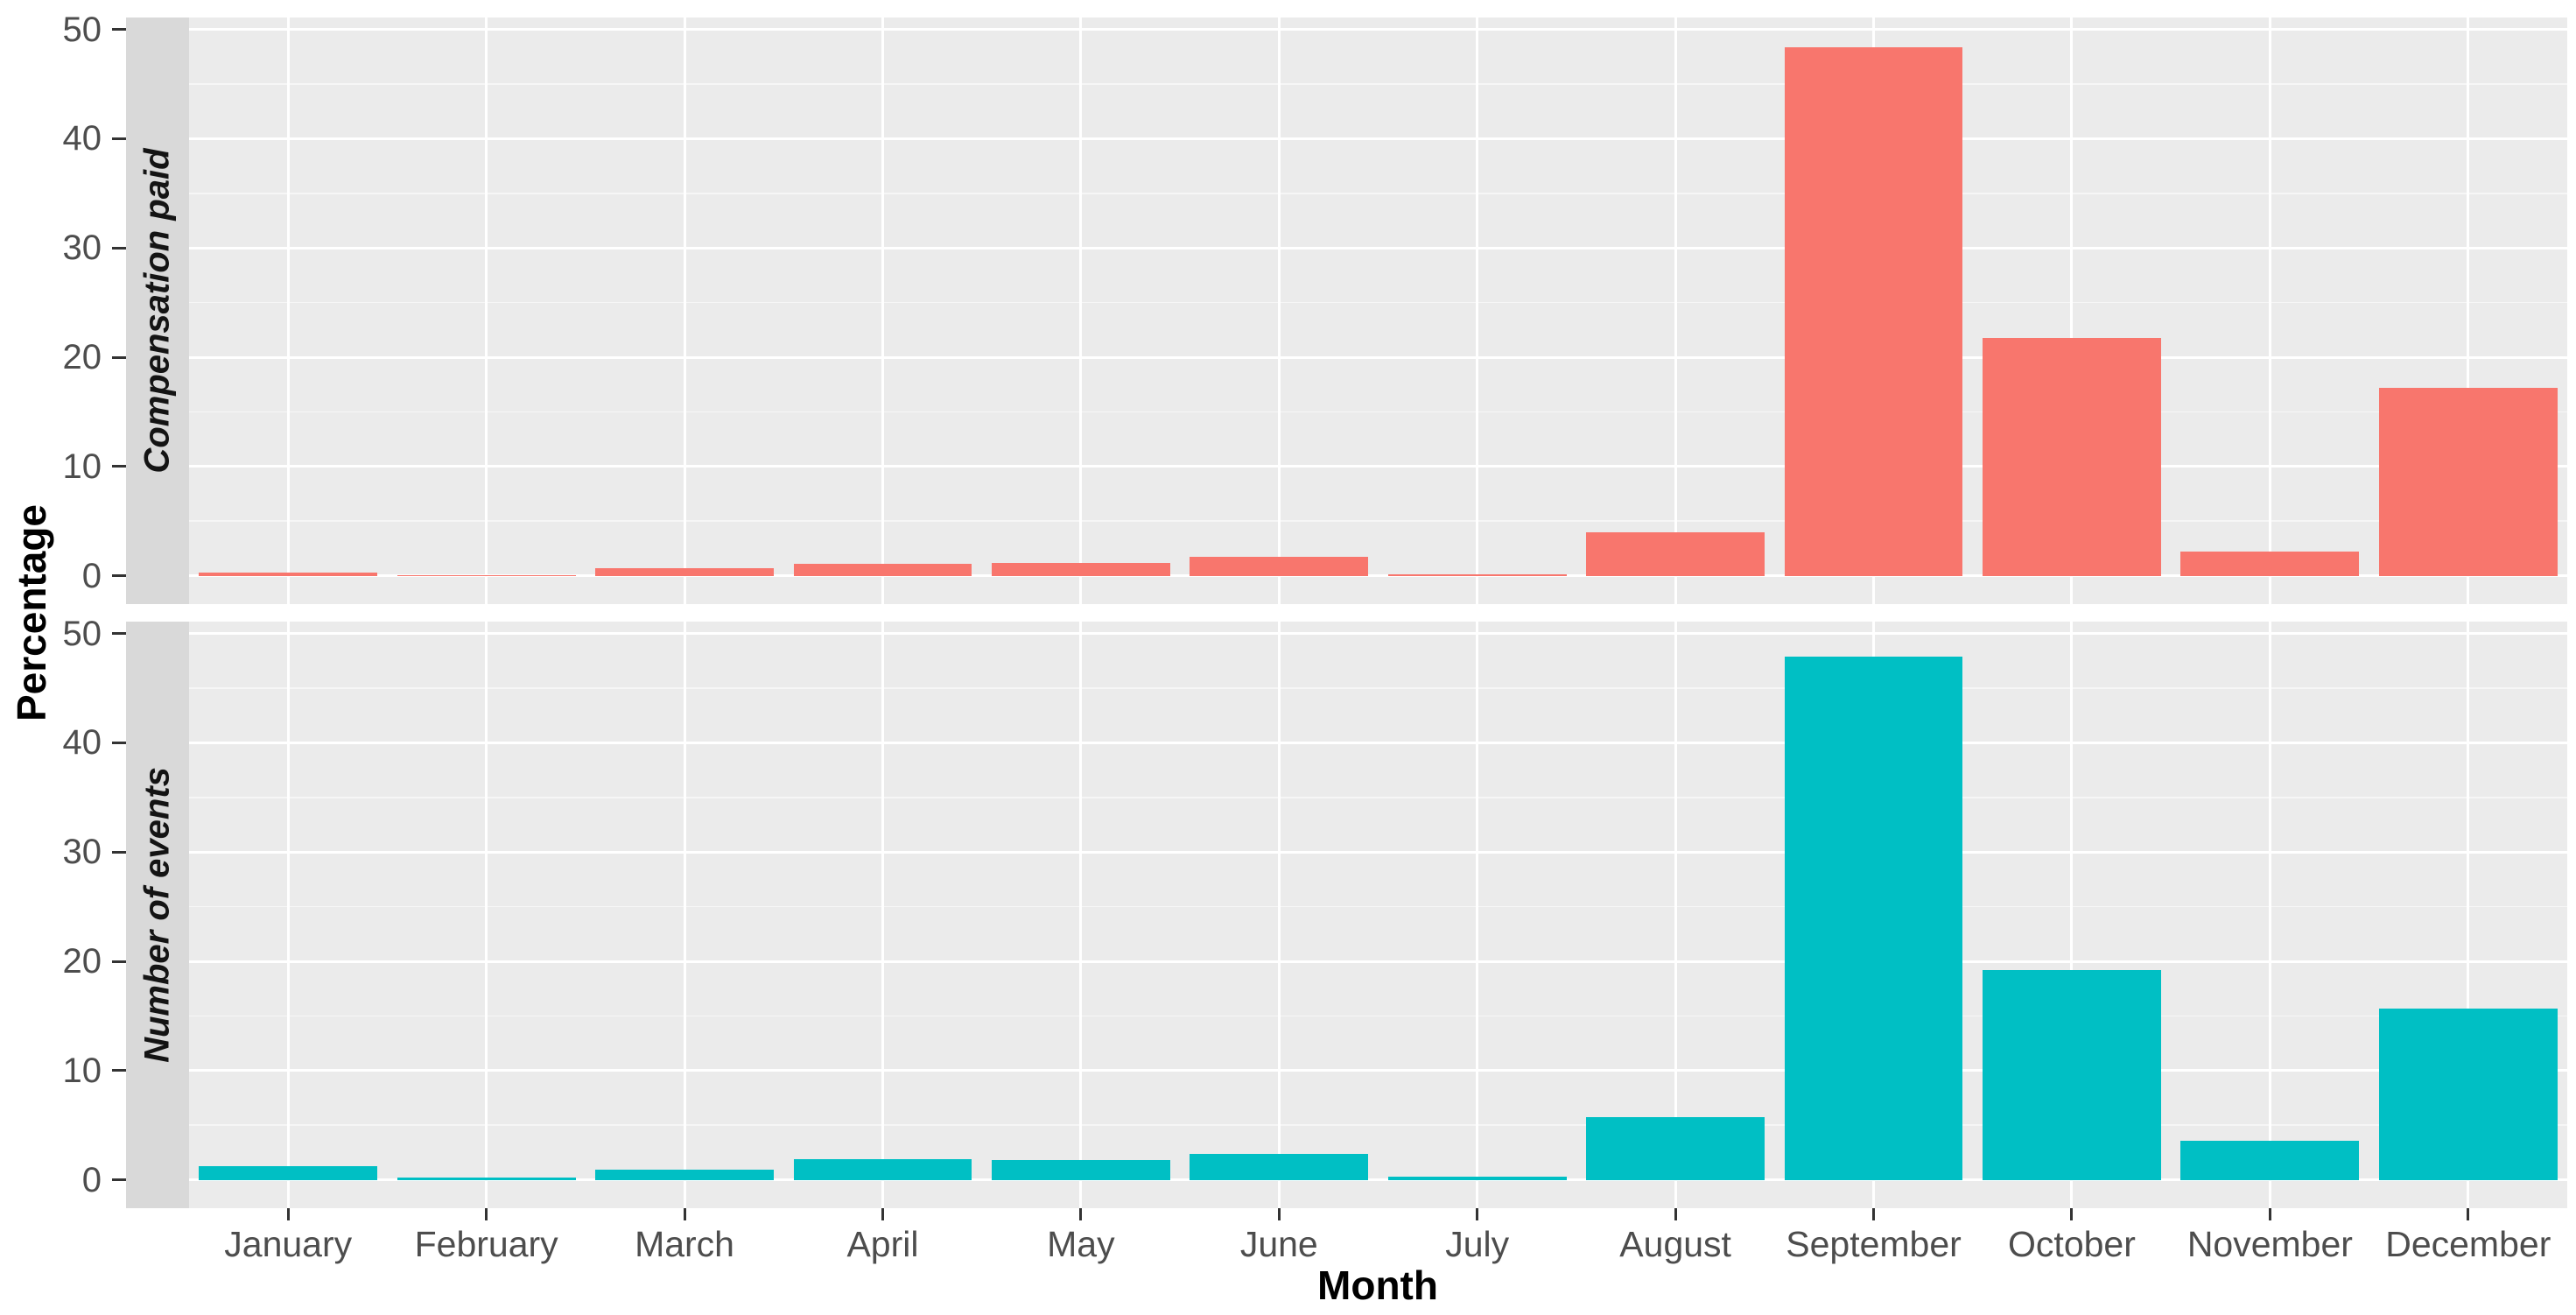 The image size is (2576, 1315). What do you see at coordinates (684, 1244) in the screenshot?
I see `x-axis-tick-label: March` at bounding box center [684, 1244].